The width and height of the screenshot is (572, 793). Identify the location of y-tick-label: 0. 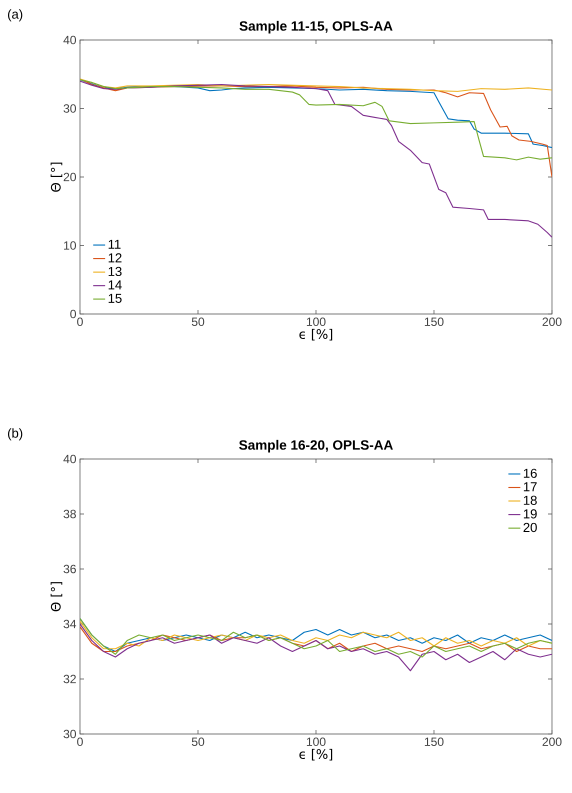
(73, 314).